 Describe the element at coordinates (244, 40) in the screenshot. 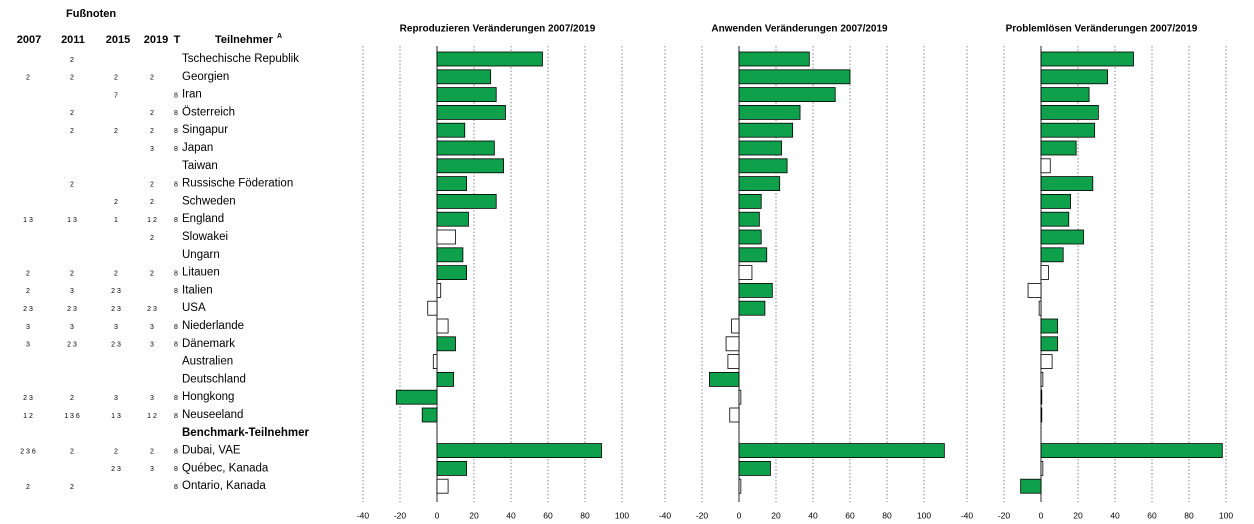

I see `participant-header: Teilnehmer` at that location.